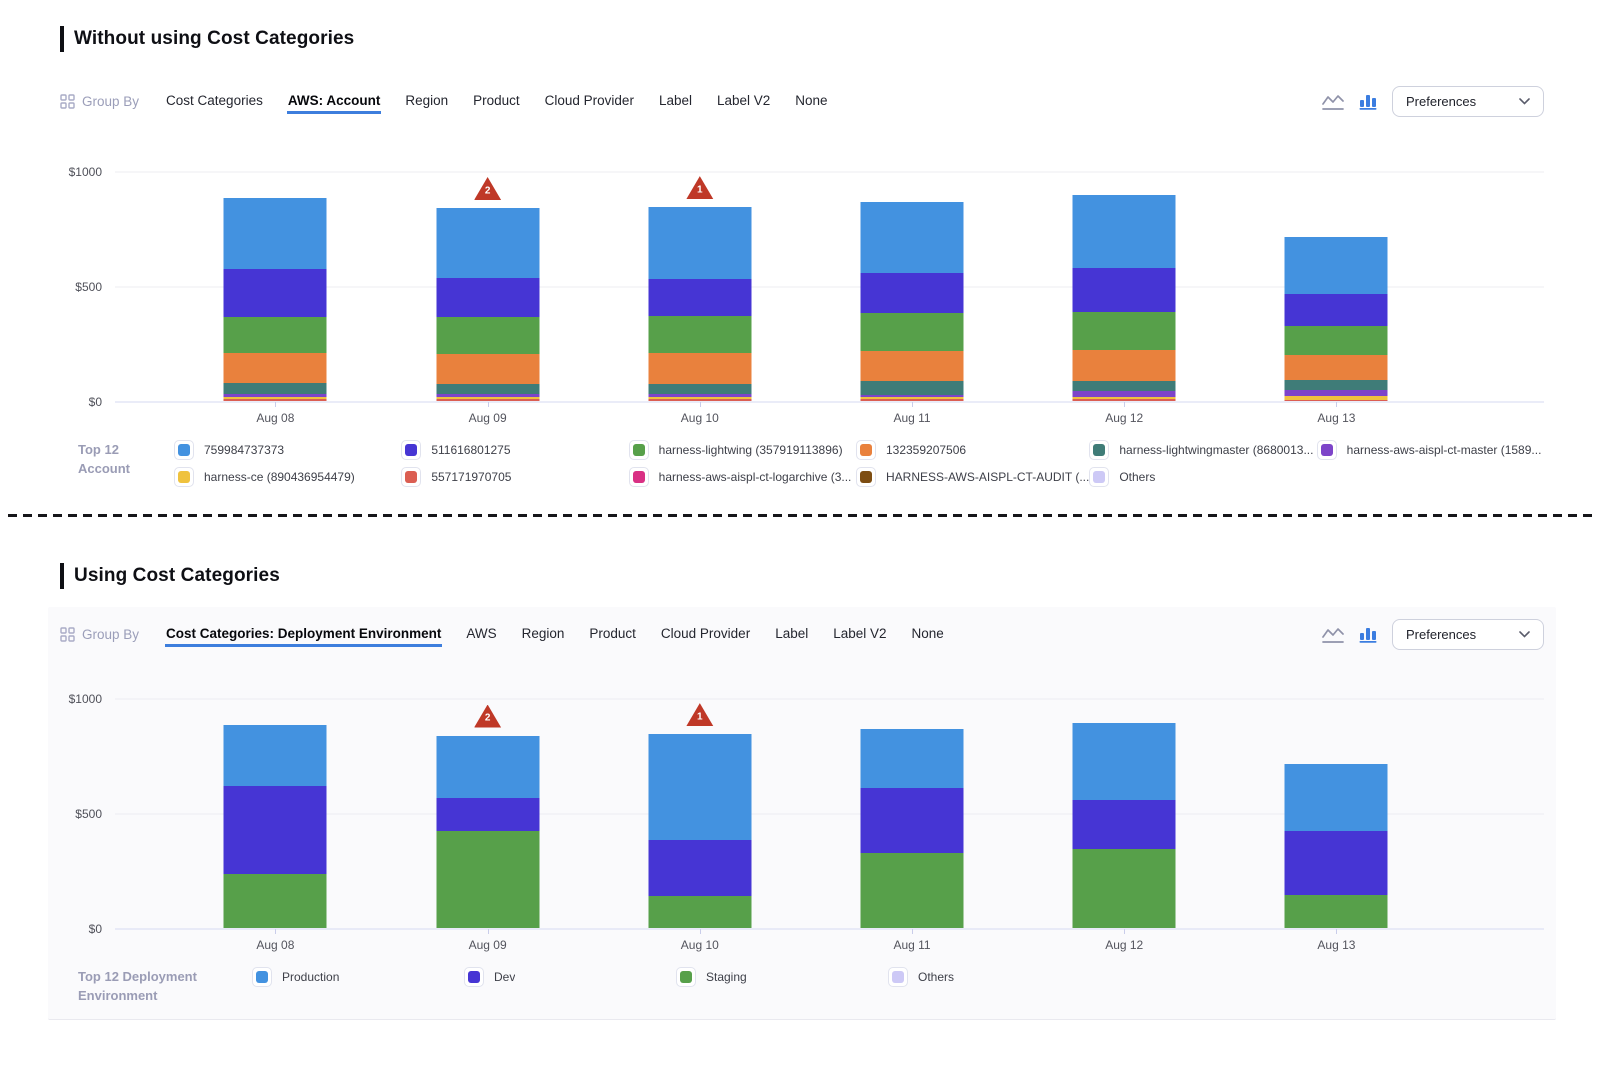 The image size is (1604, 1092). Describe the element at coordinates (481, 633) in the screenshot. I see `tab-aws: AWS` at that location.